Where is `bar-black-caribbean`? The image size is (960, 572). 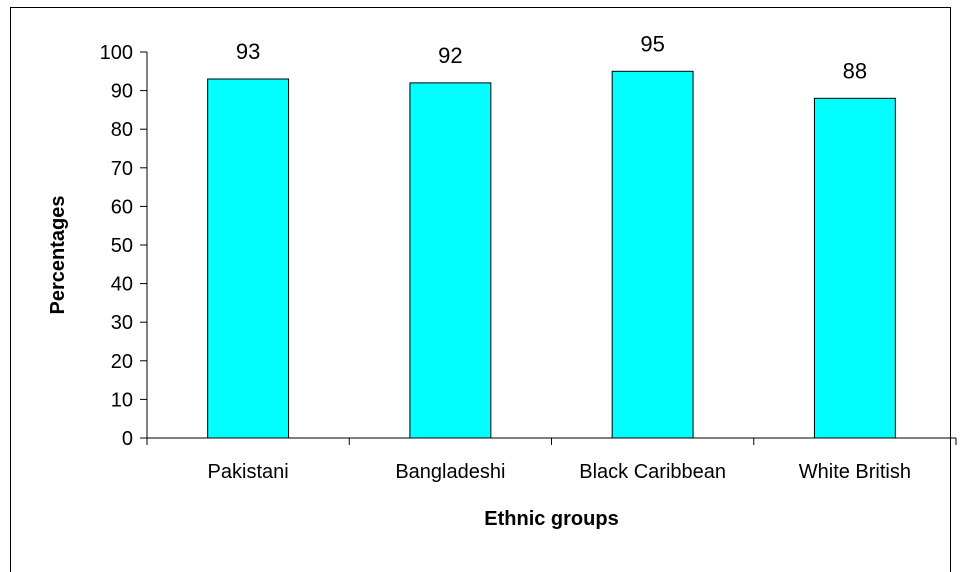 bar-black-caribbean is located at coordinates (652, 254).